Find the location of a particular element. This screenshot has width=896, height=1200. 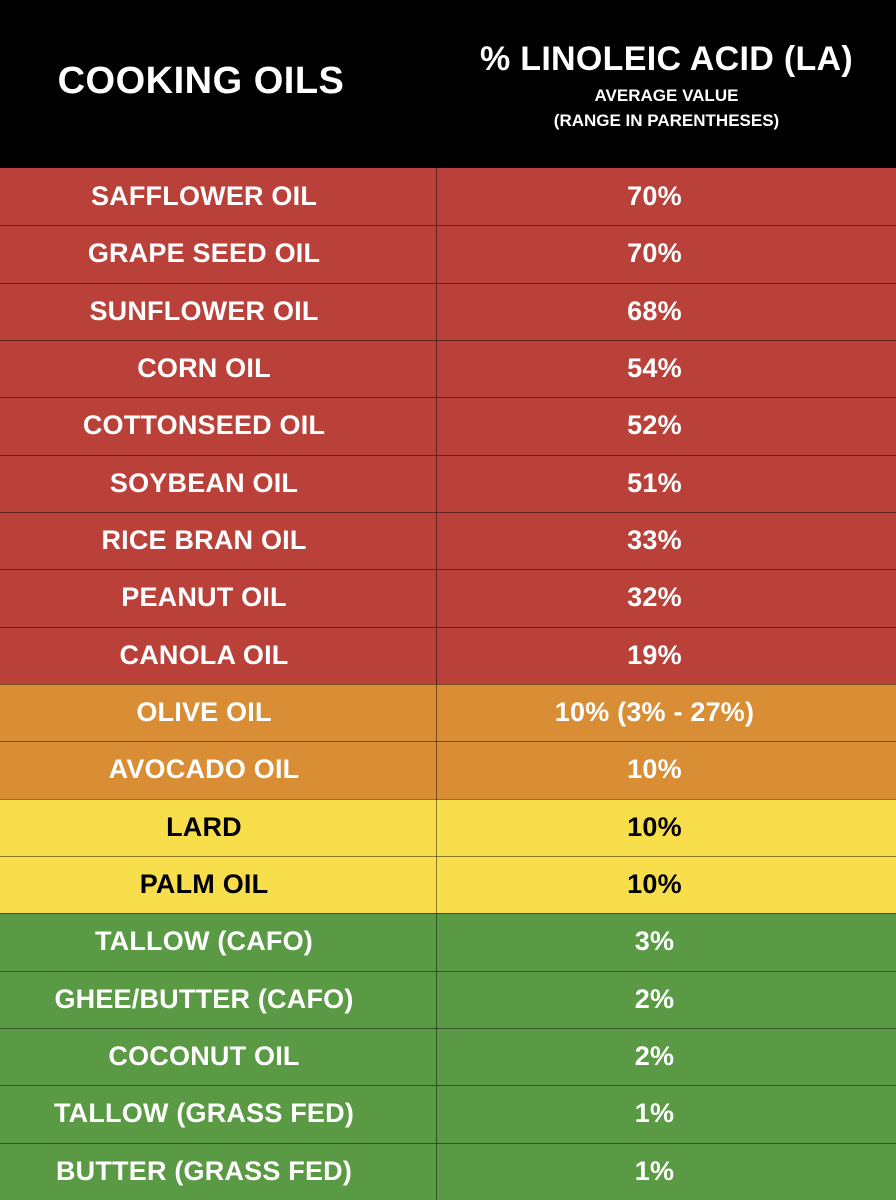

column-title-cooking-oils: COOKING OILS is located at coordinates (201, 80).